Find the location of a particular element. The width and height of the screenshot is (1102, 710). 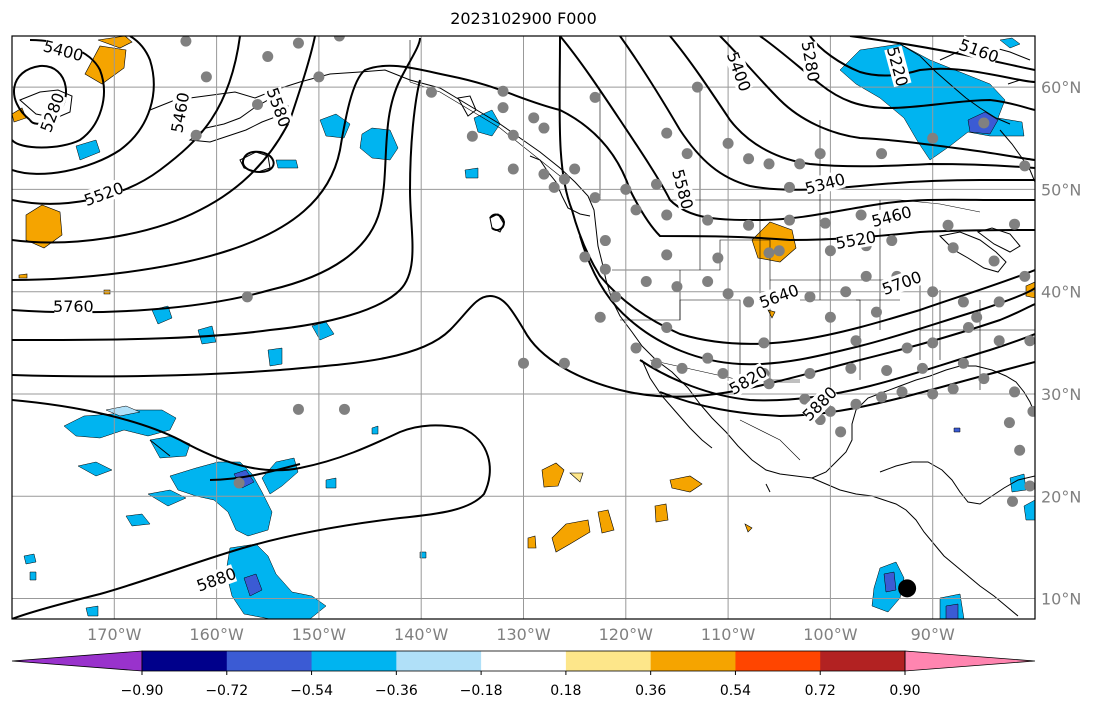

lat-tick-label: 40°N is located at coordinates (1061, 292).